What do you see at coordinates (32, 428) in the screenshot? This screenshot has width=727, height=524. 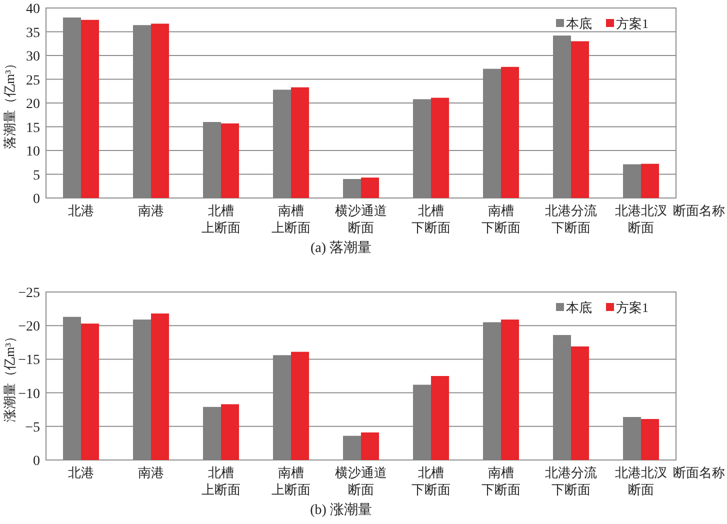 I see `y-tick-label: −5` at bounding box center [32, 428].